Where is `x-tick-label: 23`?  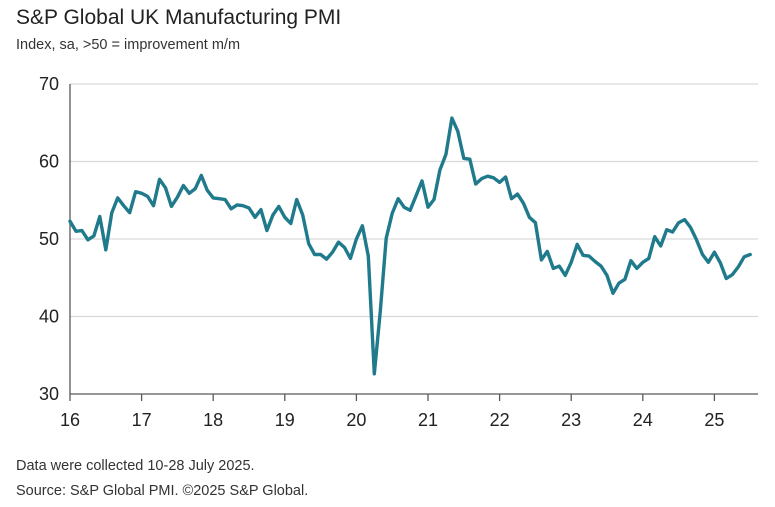 x-tick-label: 23 is located at coordinates (571, 420).